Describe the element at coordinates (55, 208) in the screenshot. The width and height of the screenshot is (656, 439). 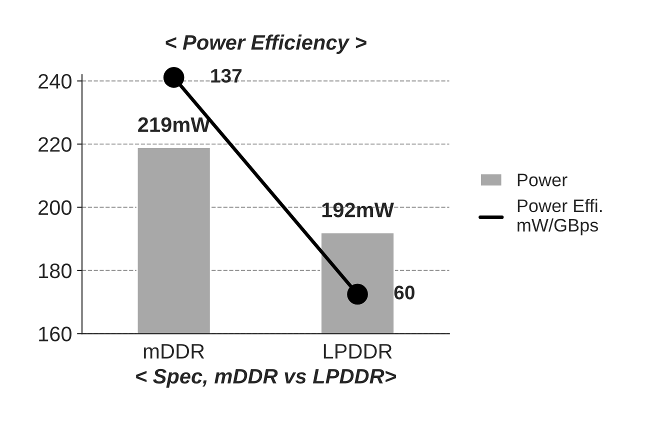
I see `y-tick-label: 200` at that location.